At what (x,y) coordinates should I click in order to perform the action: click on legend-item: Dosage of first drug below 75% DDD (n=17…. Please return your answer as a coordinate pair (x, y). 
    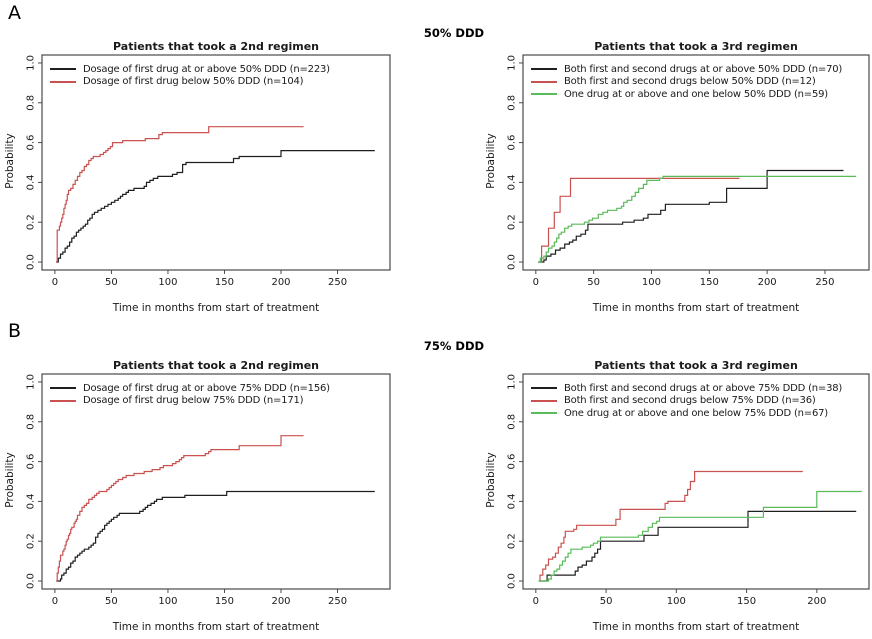
    Looking at the image, I should click on (190, 401).